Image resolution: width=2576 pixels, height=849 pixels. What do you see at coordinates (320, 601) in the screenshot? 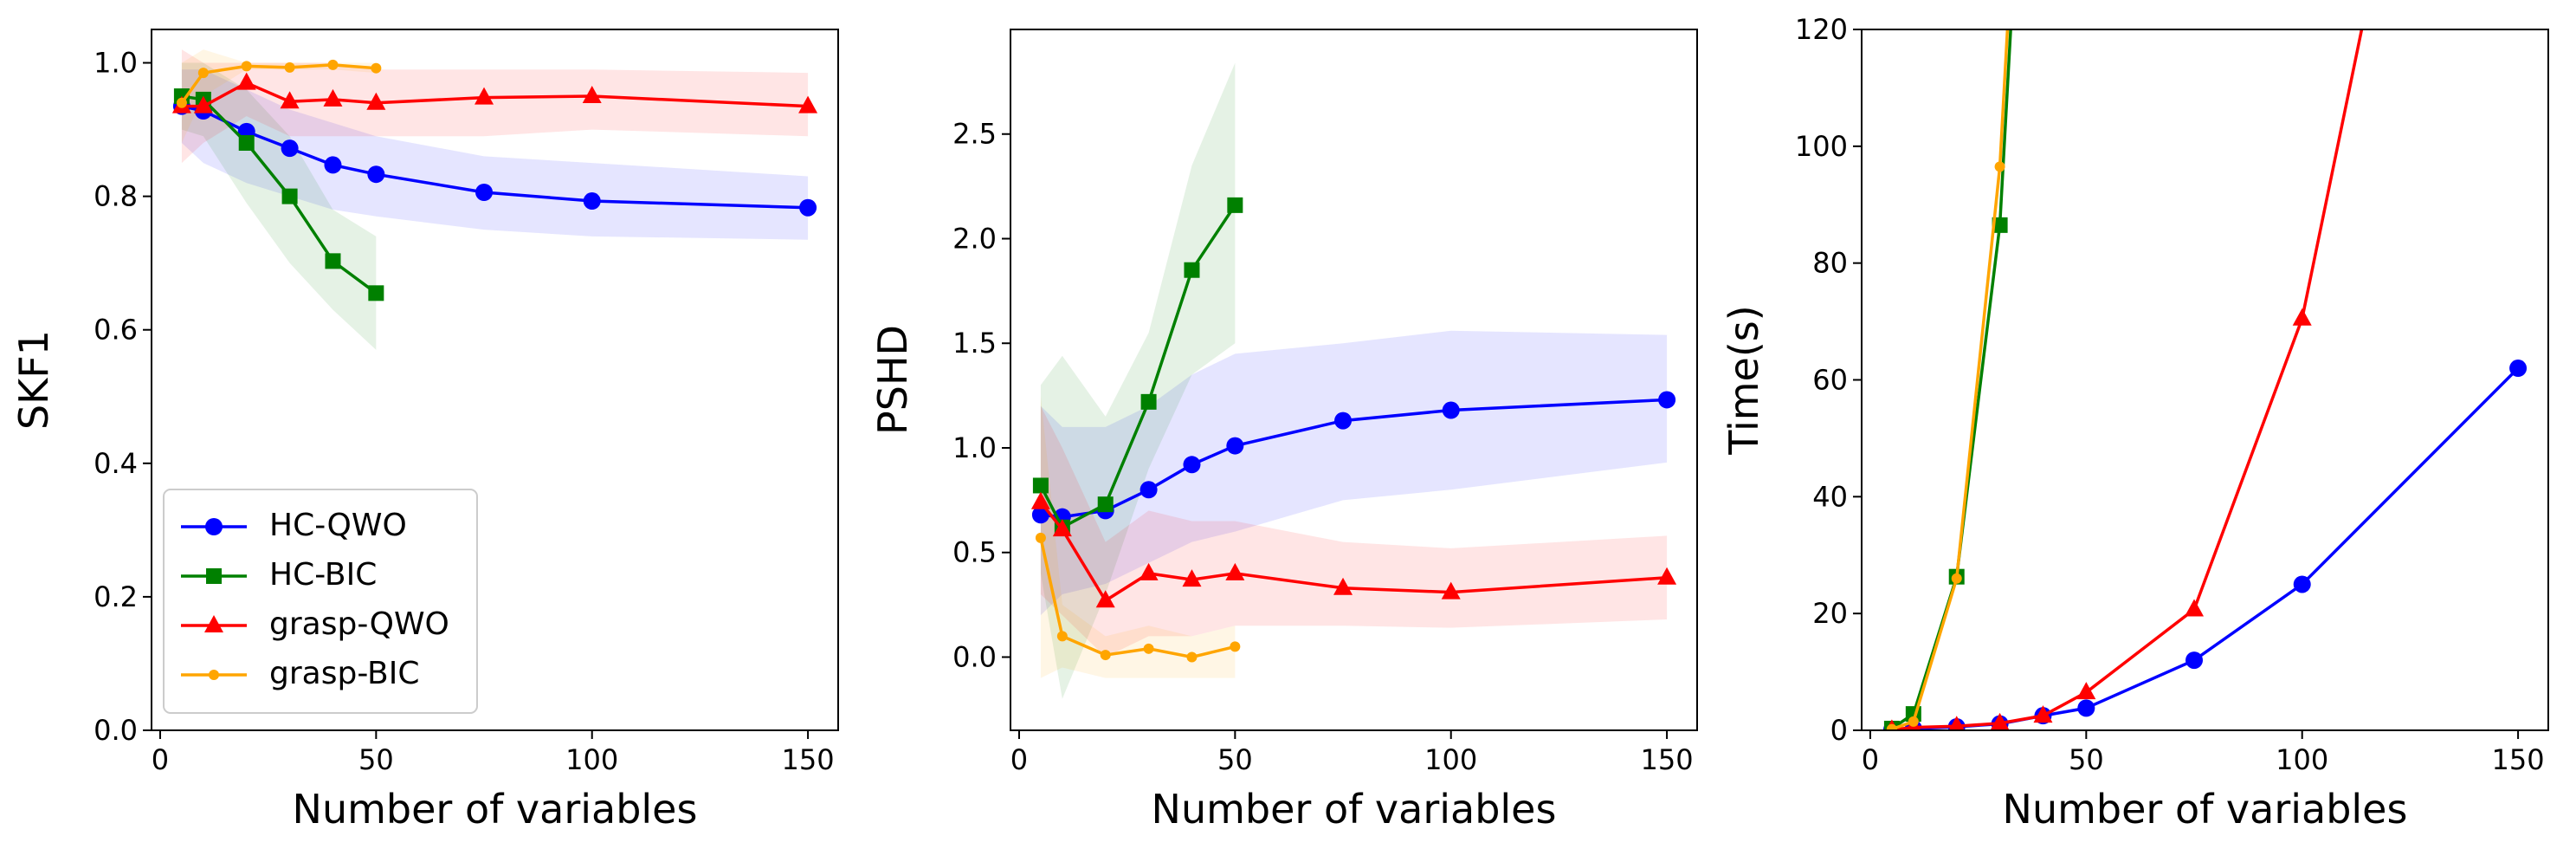
I see `legend: HC-QWO HC-BIC grasp-QWO grasp-BIC` at bounding box center [320, 601].